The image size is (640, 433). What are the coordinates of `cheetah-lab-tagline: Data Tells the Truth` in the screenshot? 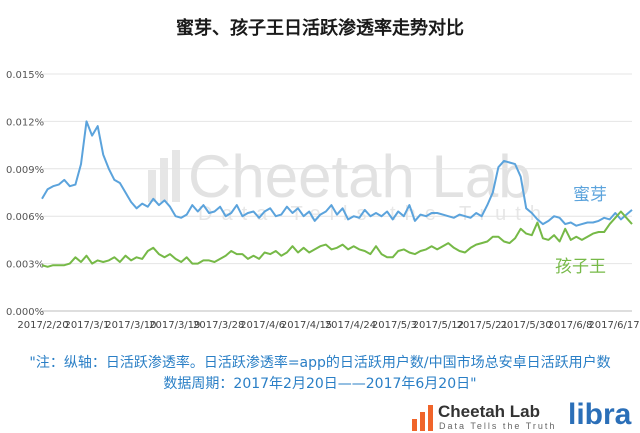 It's located at (498, 426).